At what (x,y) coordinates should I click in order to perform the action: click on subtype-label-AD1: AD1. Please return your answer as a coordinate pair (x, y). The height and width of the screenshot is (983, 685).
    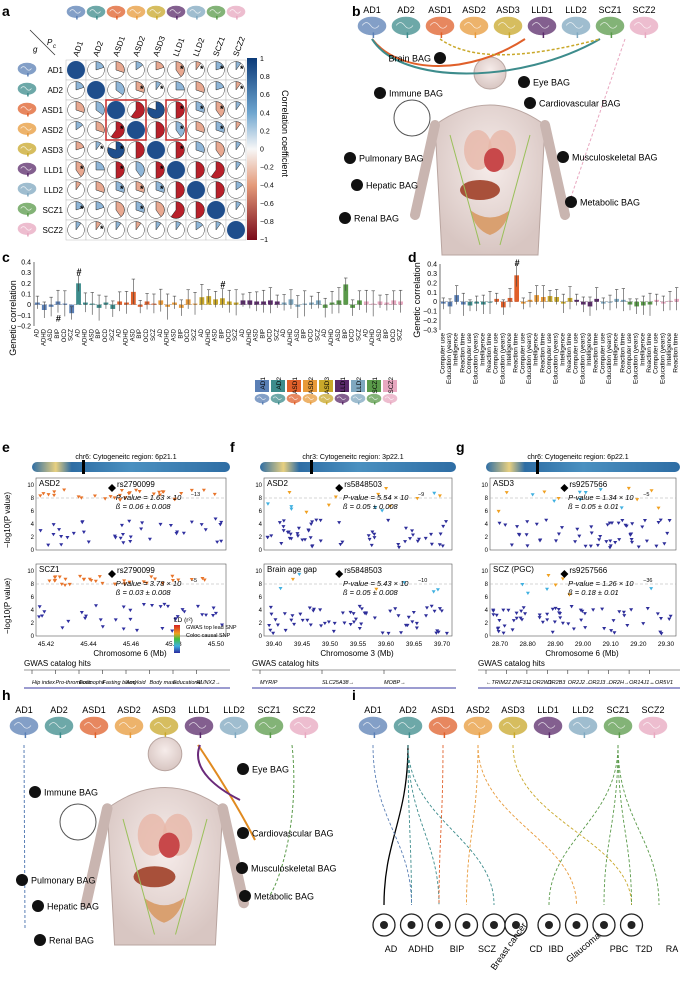
    Looking at the image, I should click on (373, 710).